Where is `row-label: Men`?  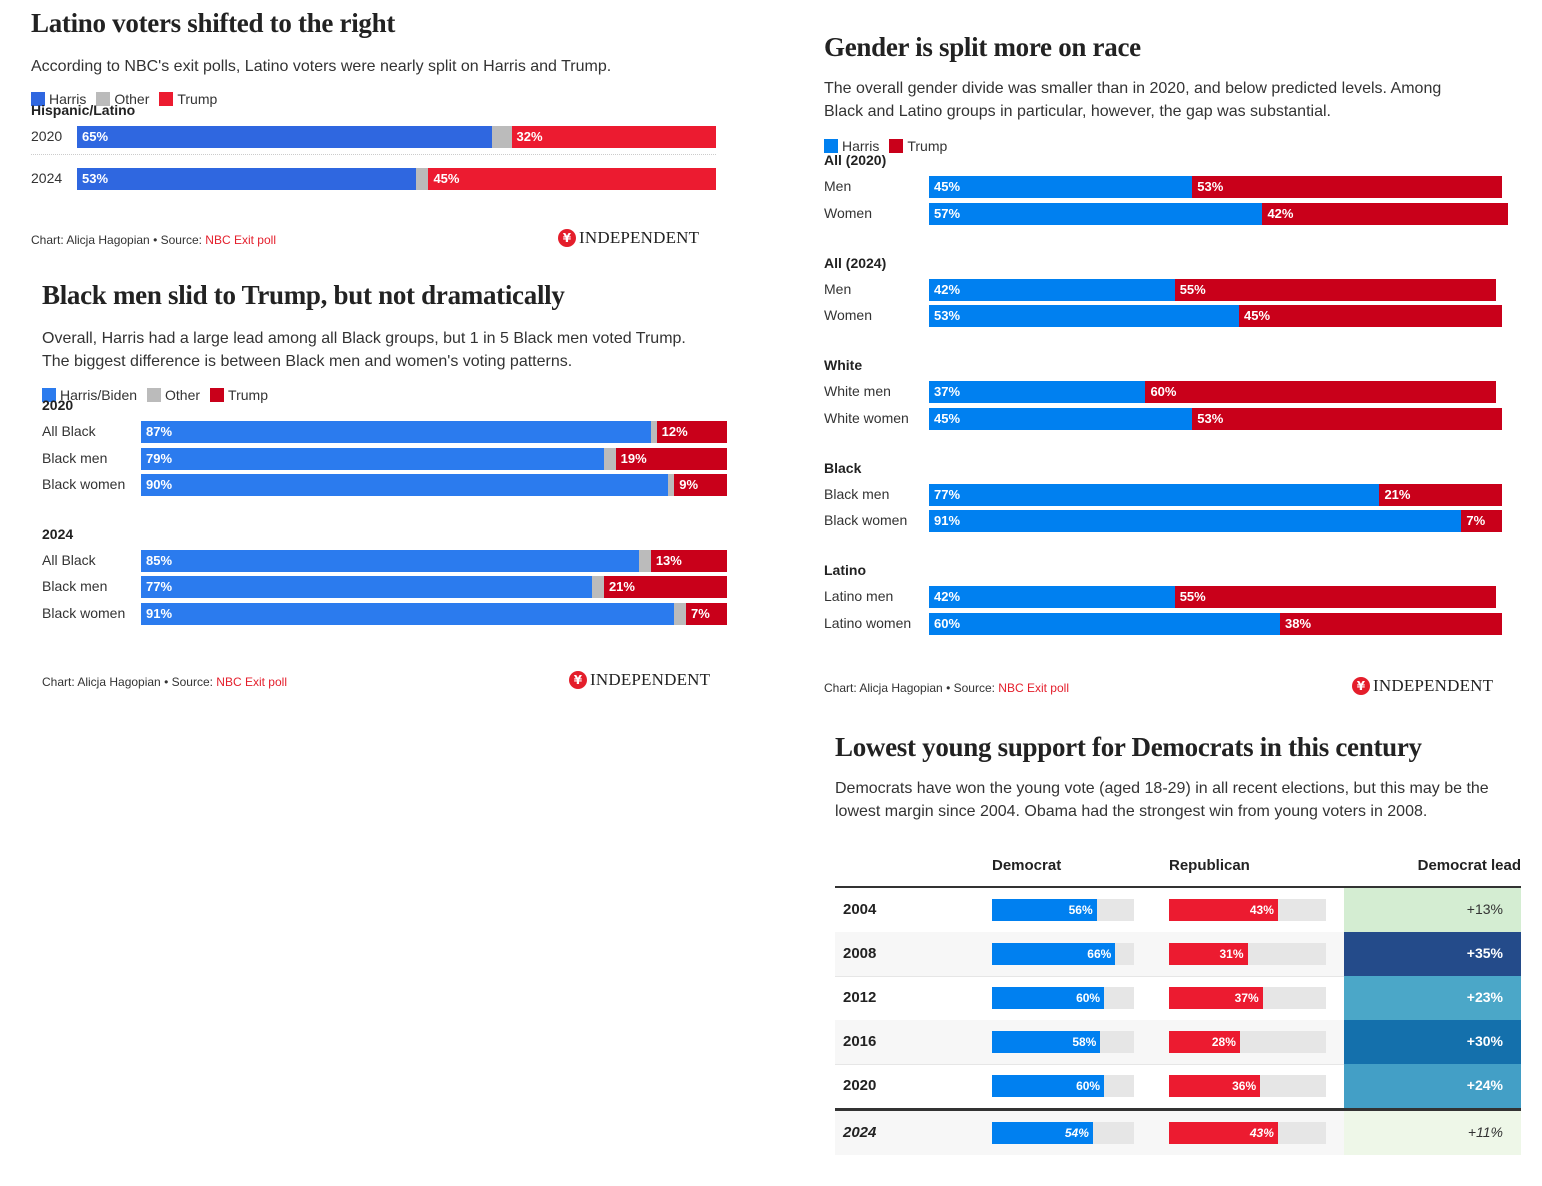 row-label: Men is located at coordinates (838, 186).